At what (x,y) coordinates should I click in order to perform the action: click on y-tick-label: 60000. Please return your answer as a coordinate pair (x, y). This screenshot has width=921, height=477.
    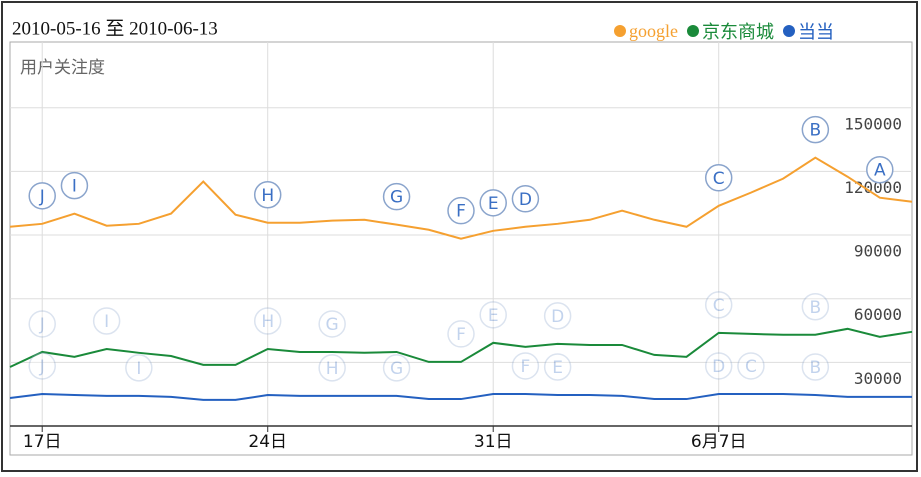
    Looking at the image, I should click on (878, 314).